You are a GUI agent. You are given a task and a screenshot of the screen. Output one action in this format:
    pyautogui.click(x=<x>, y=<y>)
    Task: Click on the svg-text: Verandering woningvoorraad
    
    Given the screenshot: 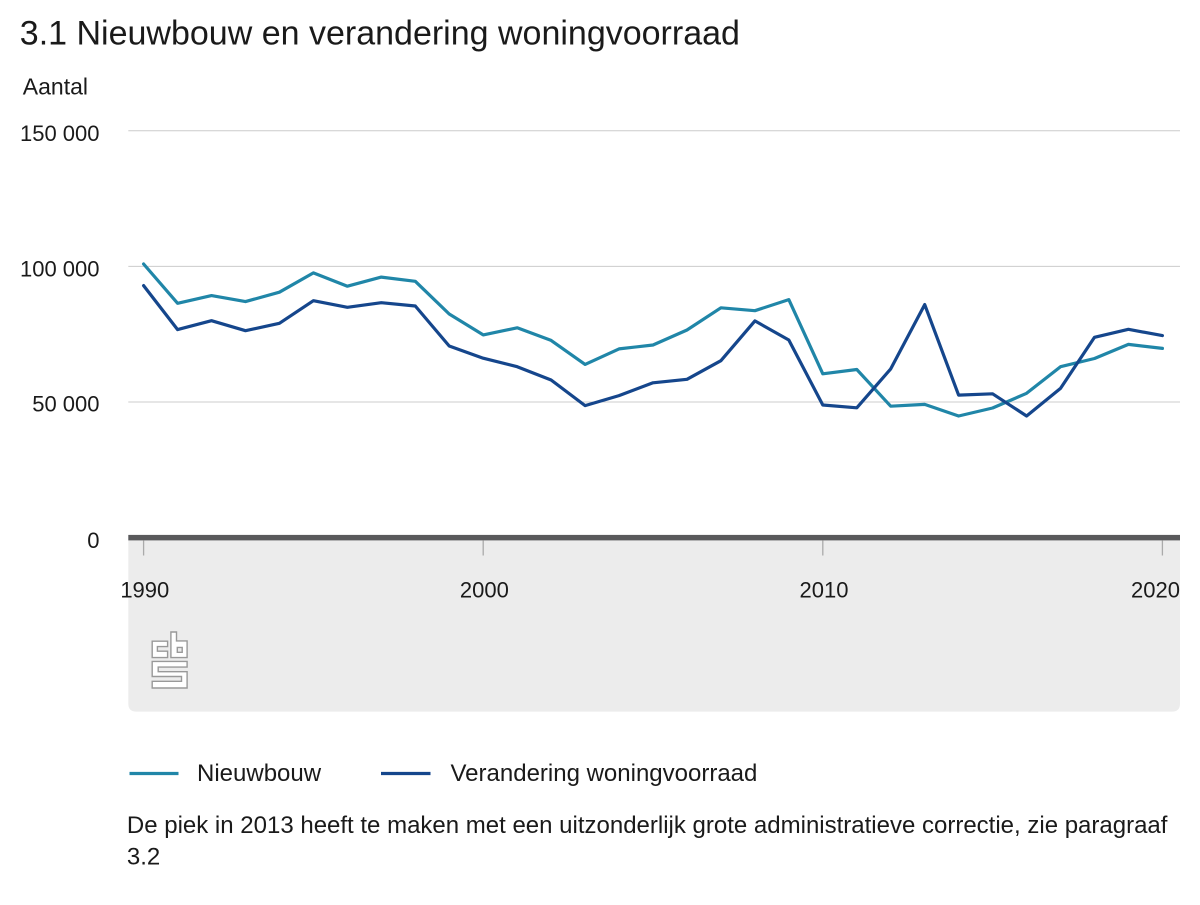 What is the action you would take?
    pyautogui.click(x=604, y=773)
    